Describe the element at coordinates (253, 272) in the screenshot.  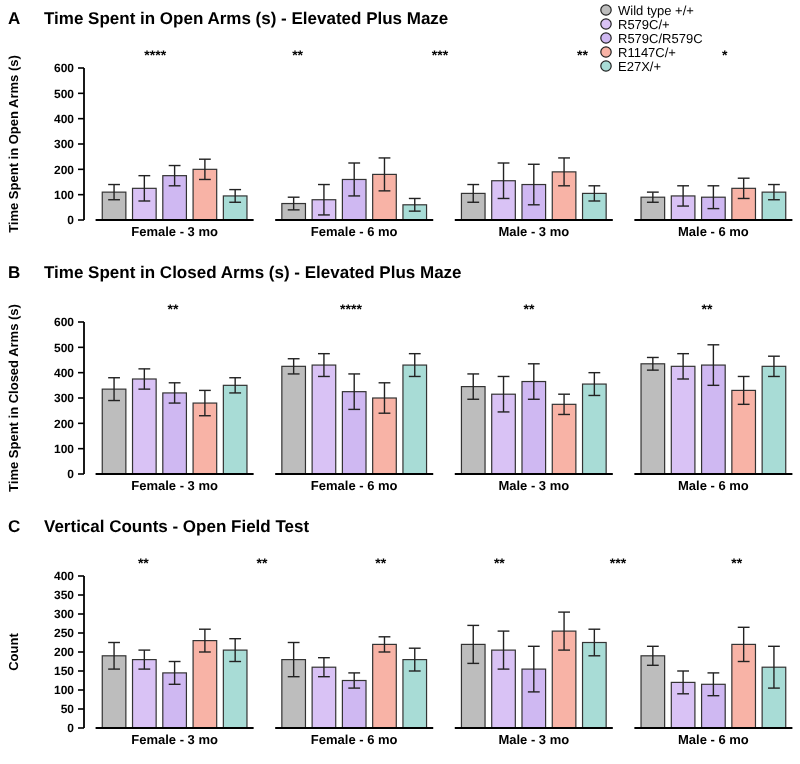
I see `chart-title: Time Spent in Closed Arms (s) - Elevated Plus Maze` at that location.